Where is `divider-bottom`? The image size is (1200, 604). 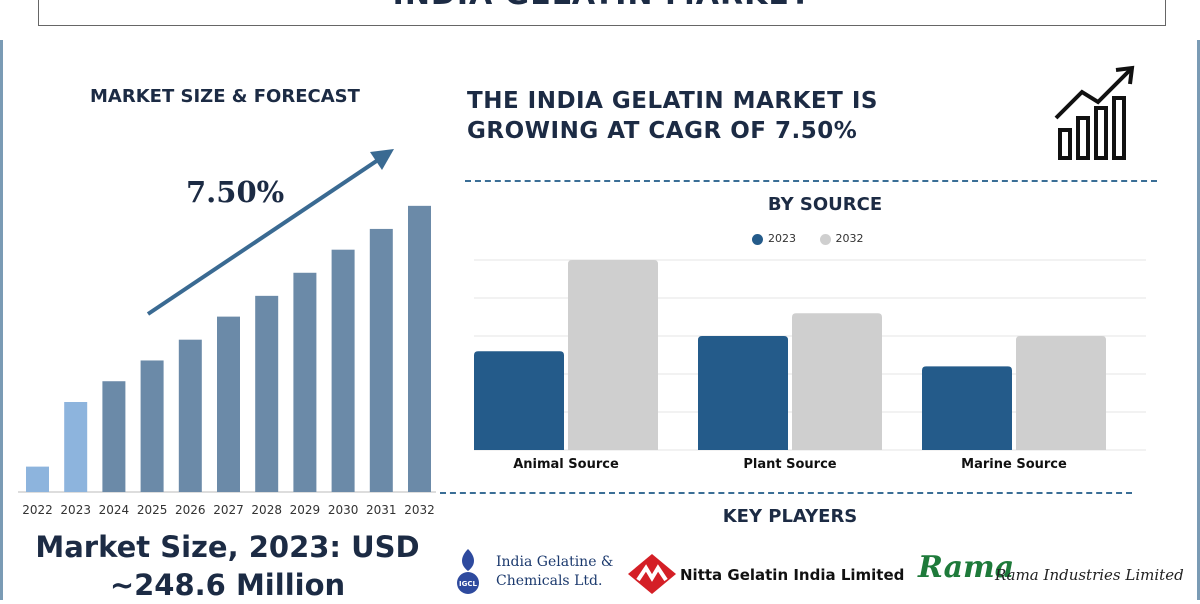
divider-bottom is located at coordinates (786, 493).